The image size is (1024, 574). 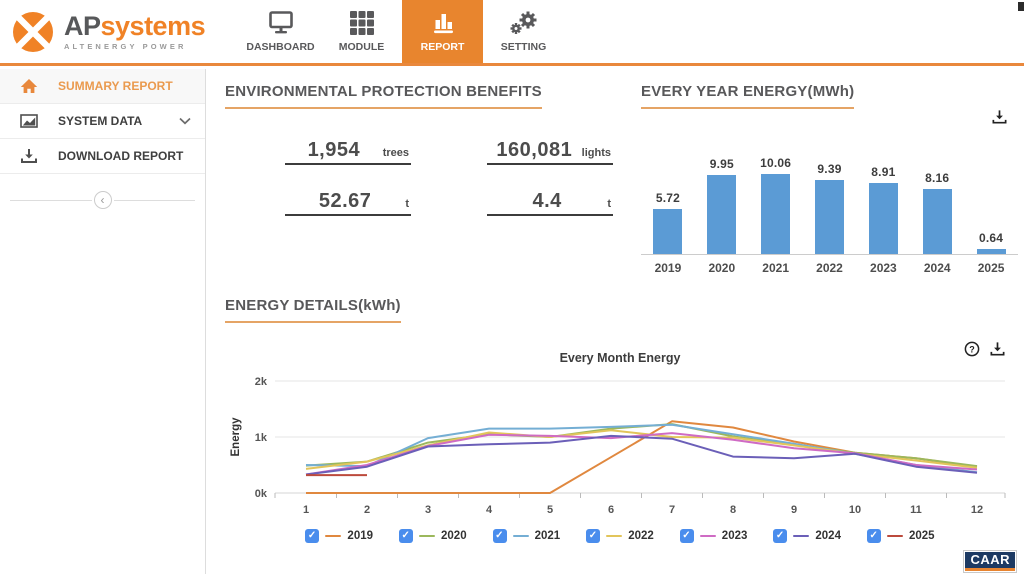 I want to click on month-chart-download-button, so click(x=997, y=349).